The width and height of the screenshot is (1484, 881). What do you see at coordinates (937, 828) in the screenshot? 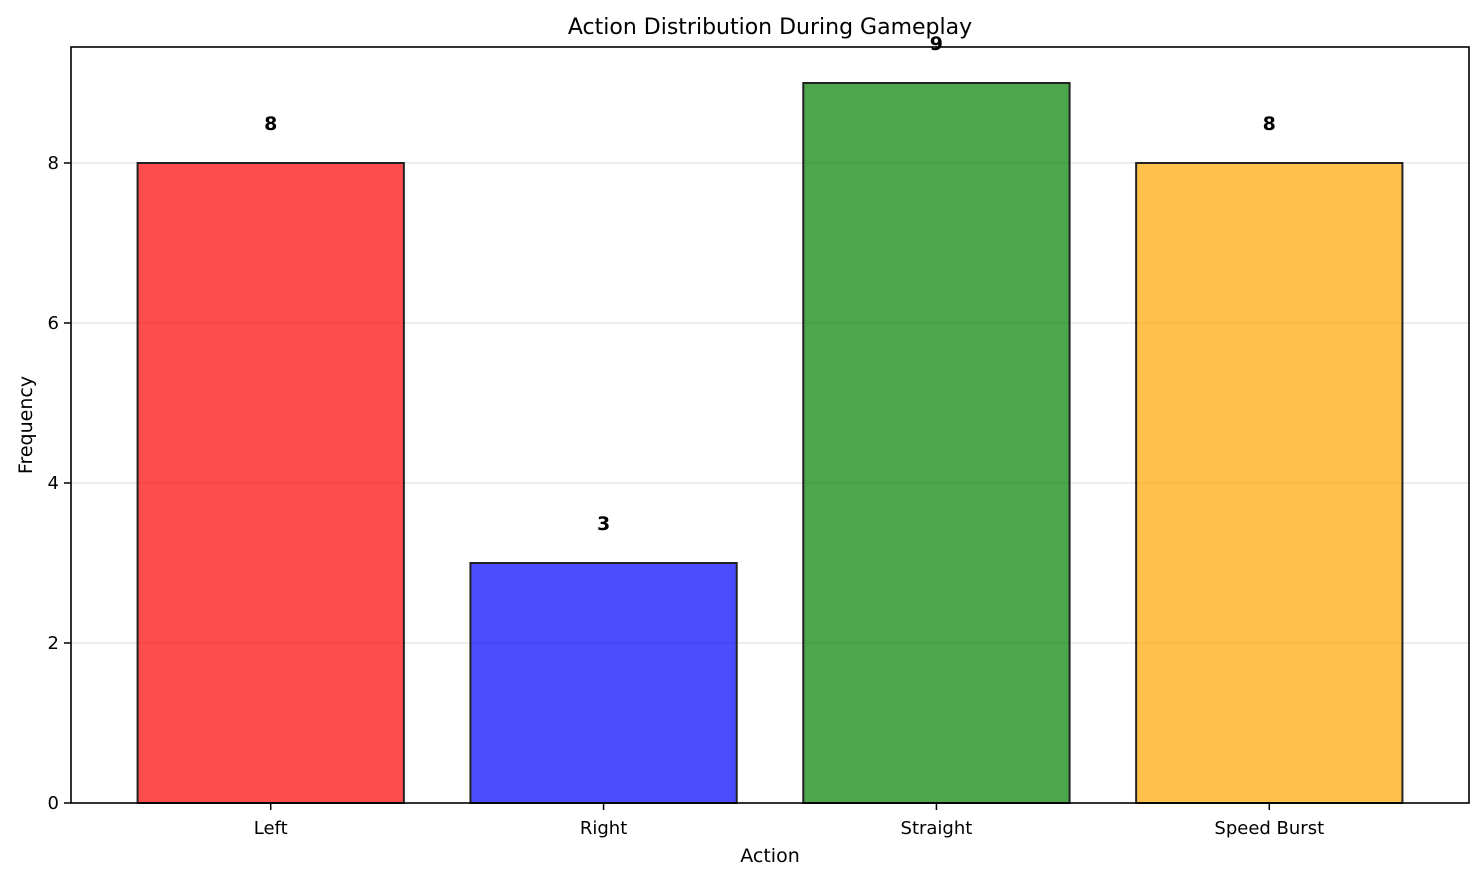
I see `x-tick-label: Straight` at bounding box center [937, 828].